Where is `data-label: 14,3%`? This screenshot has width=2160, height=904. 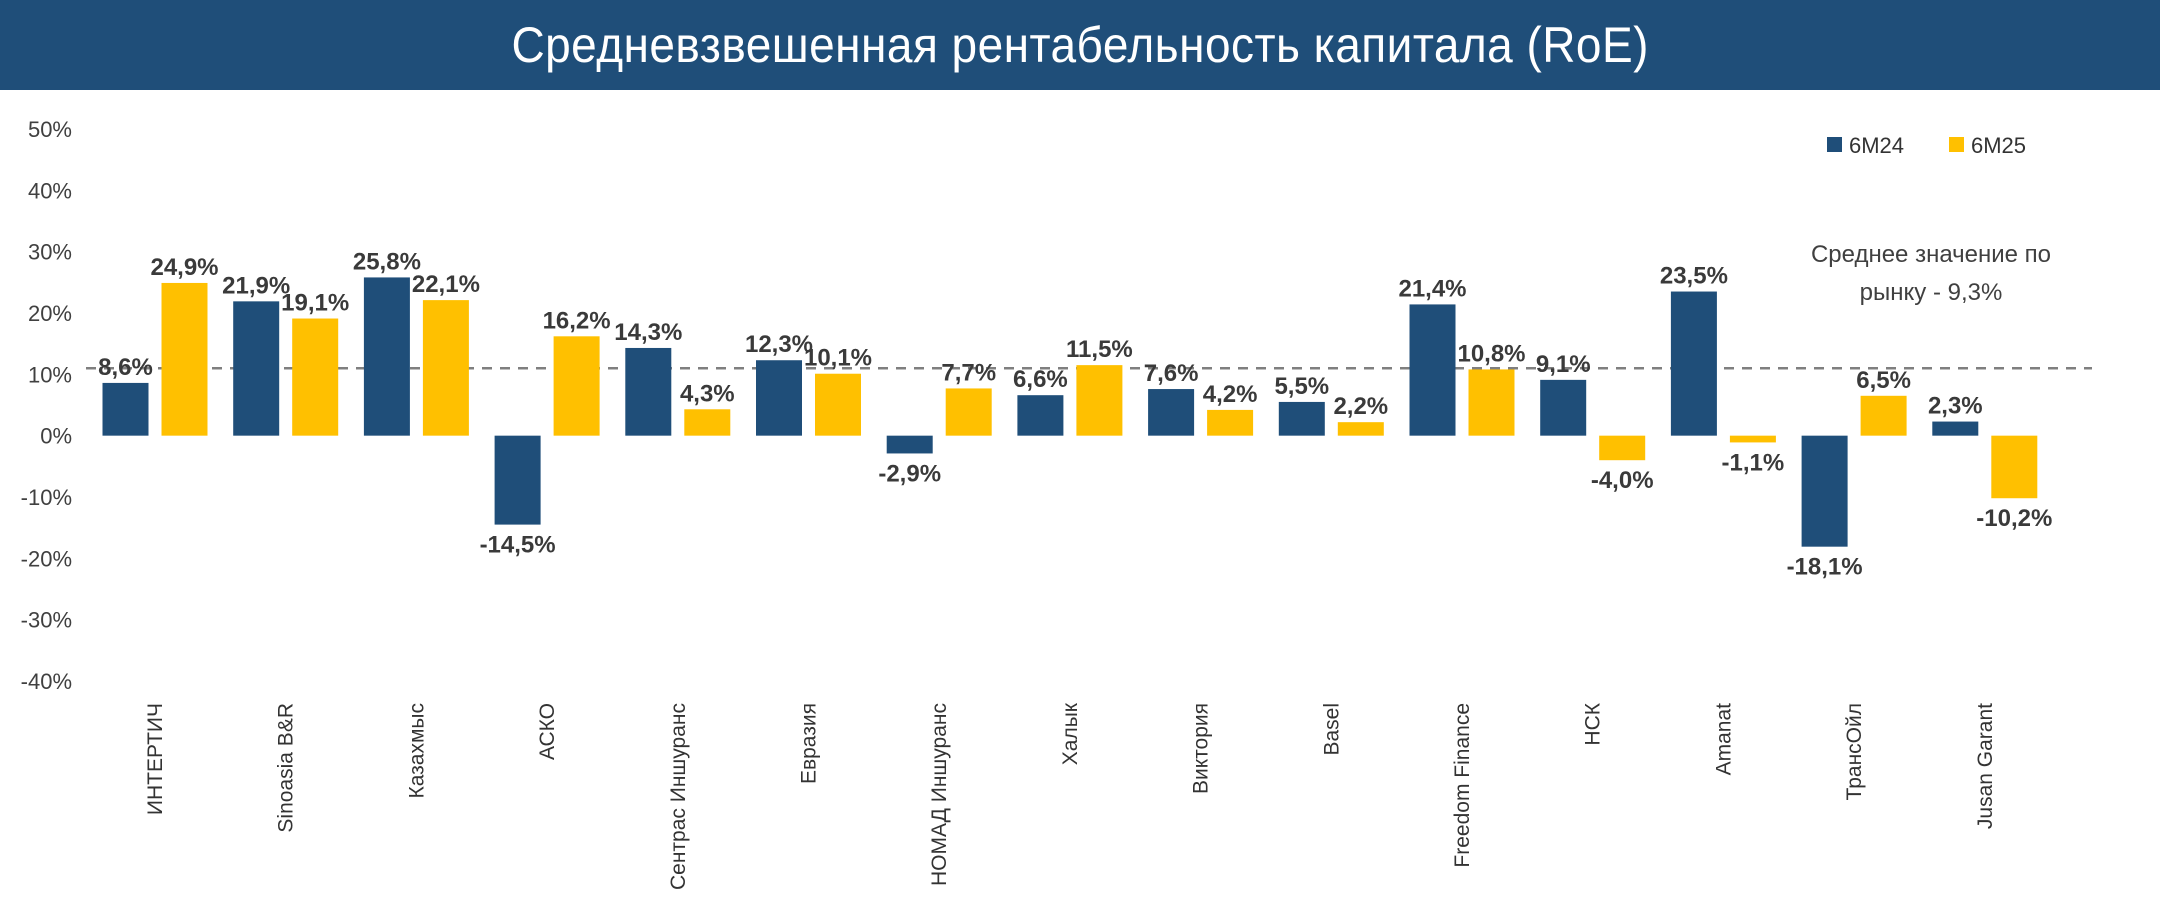
data-label: 14,3% is located at coordinates (648, 332).